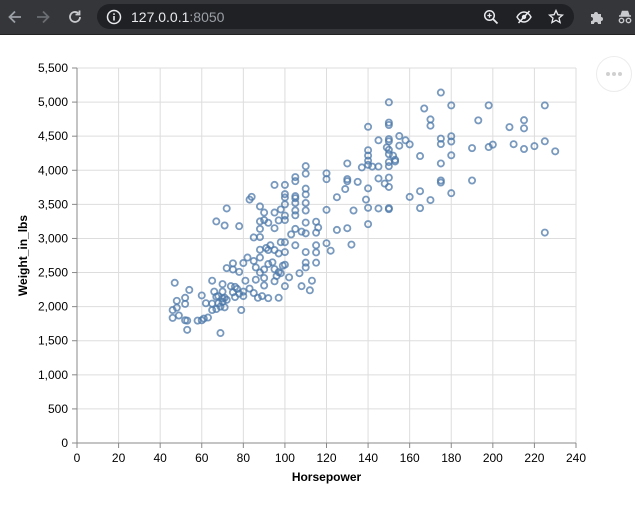 The image size is (635, 519). I want to click on browser-toolbar: 127.0.0.1:8050, so click(317, 17).